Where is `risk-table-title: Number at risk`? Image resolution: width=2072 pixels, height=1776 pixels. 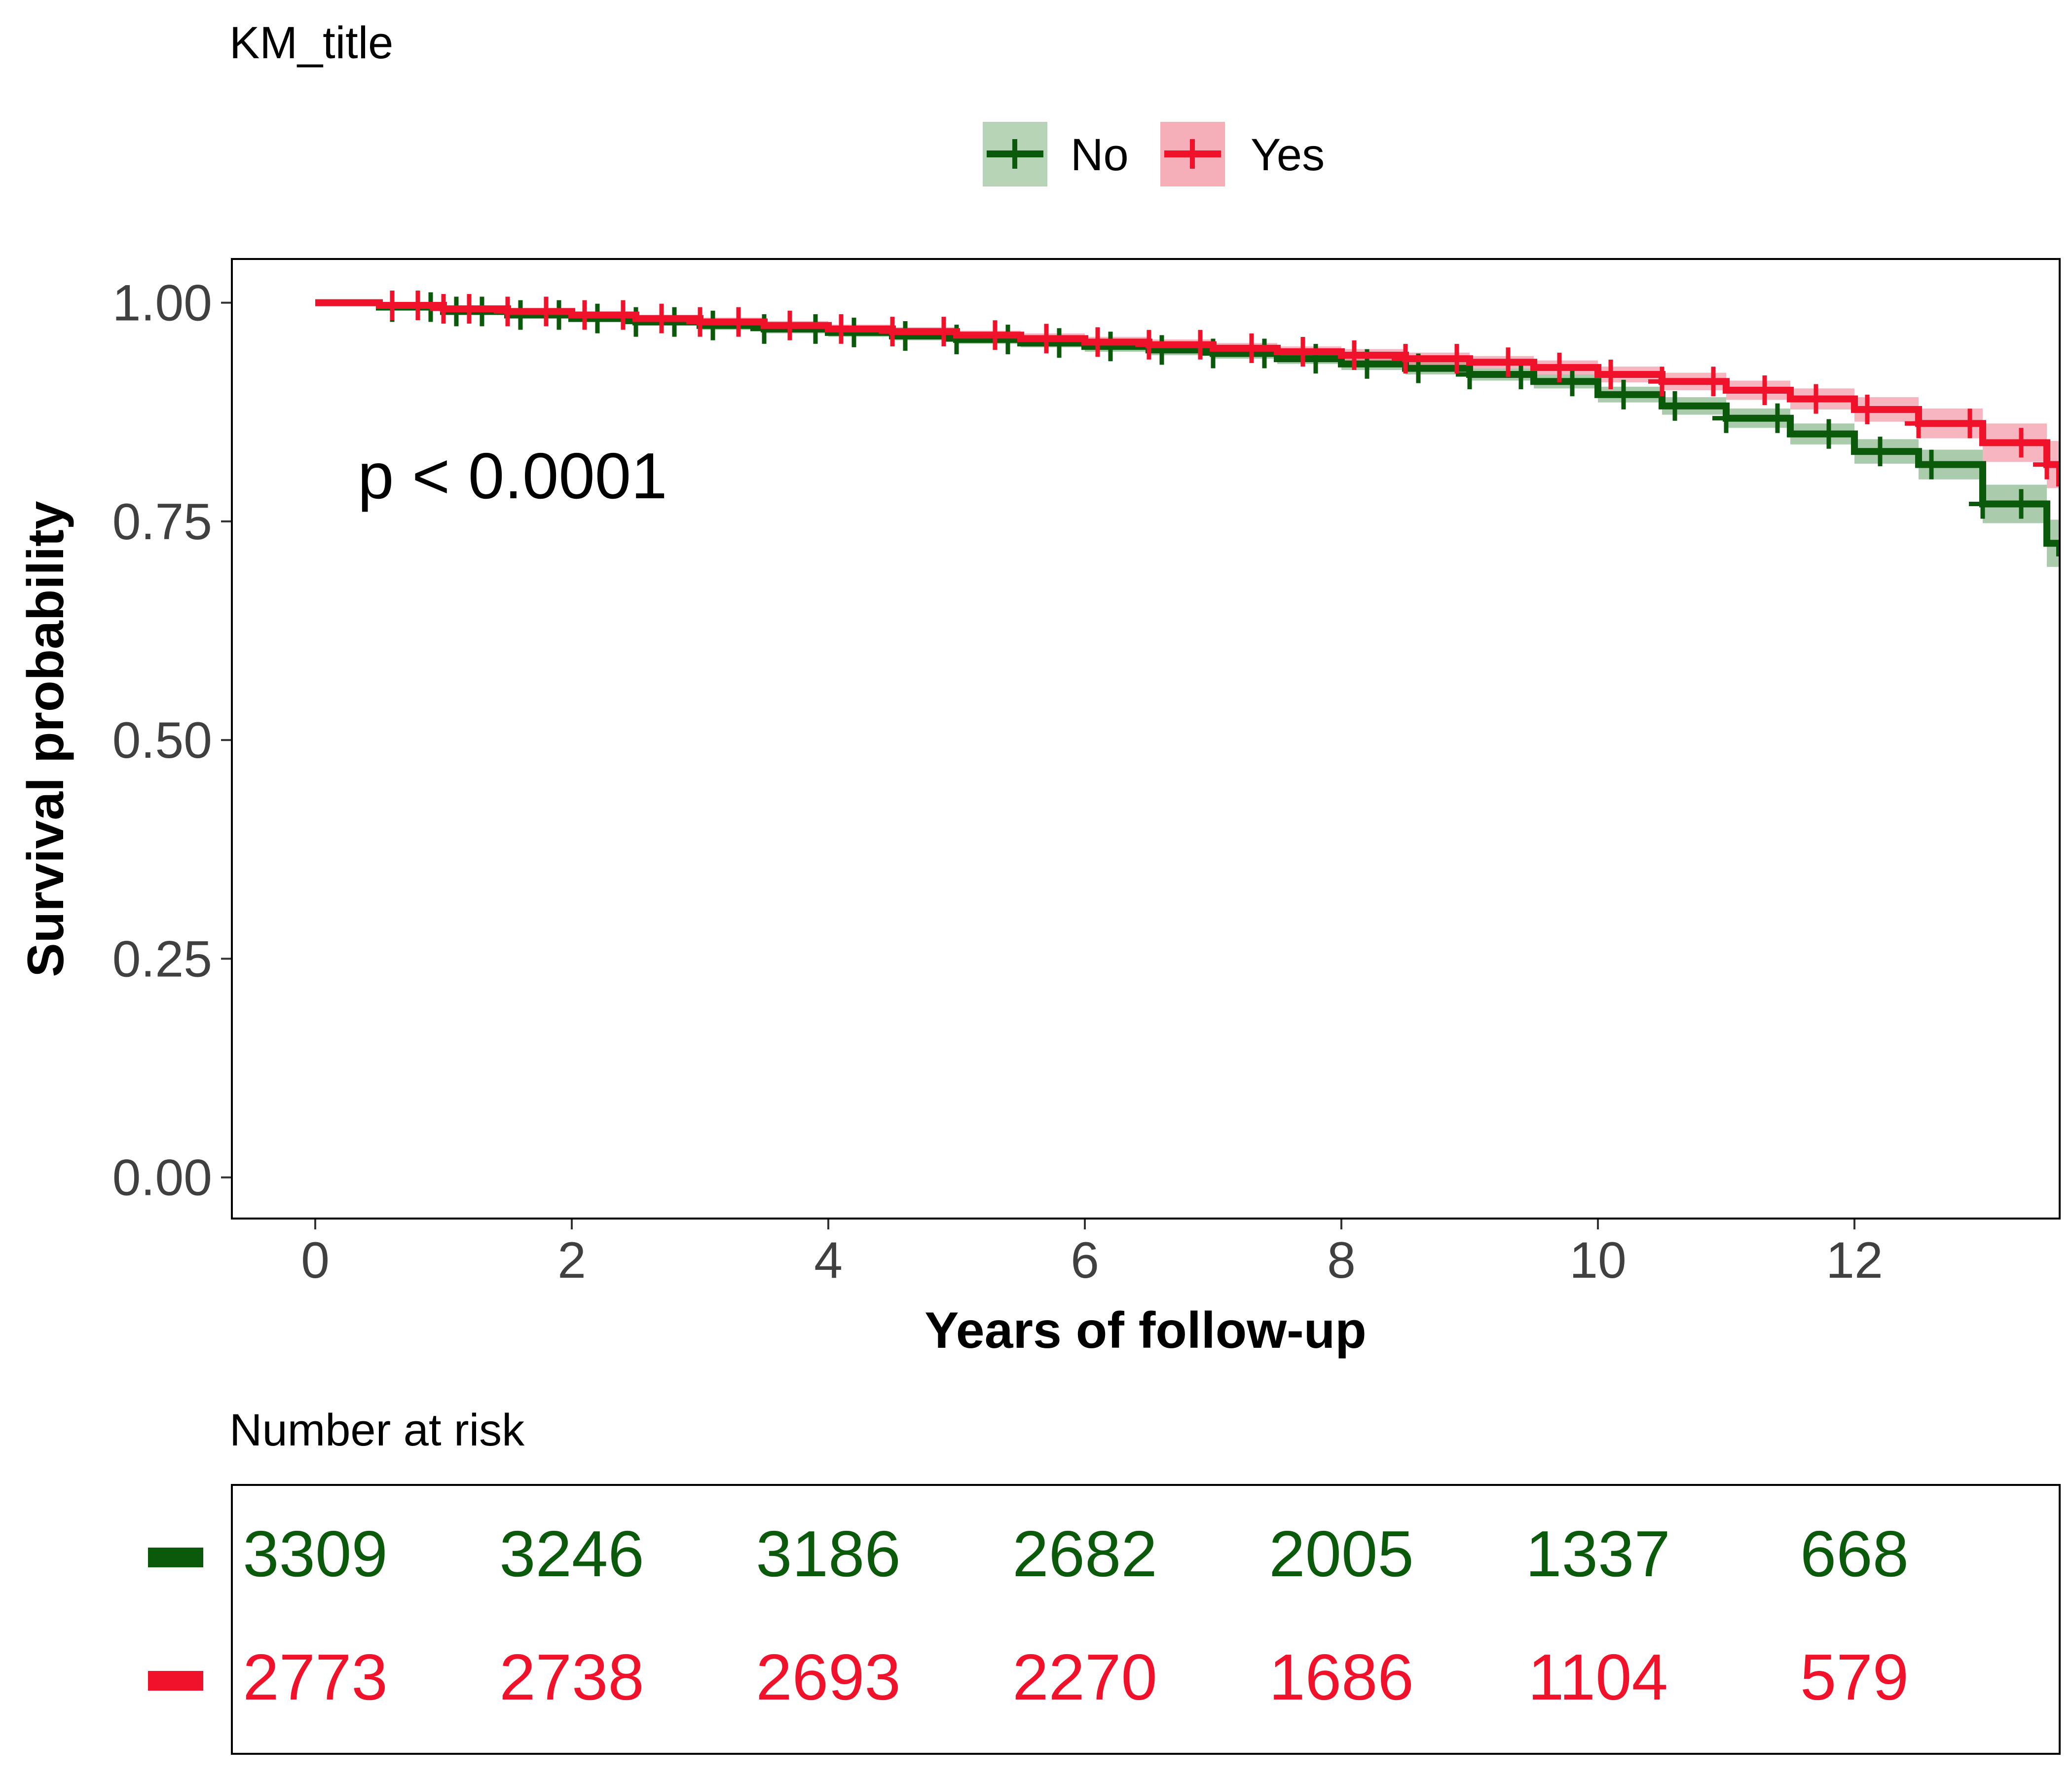 risk-table-title: Number at risk is located at coordinates (377, 1430).